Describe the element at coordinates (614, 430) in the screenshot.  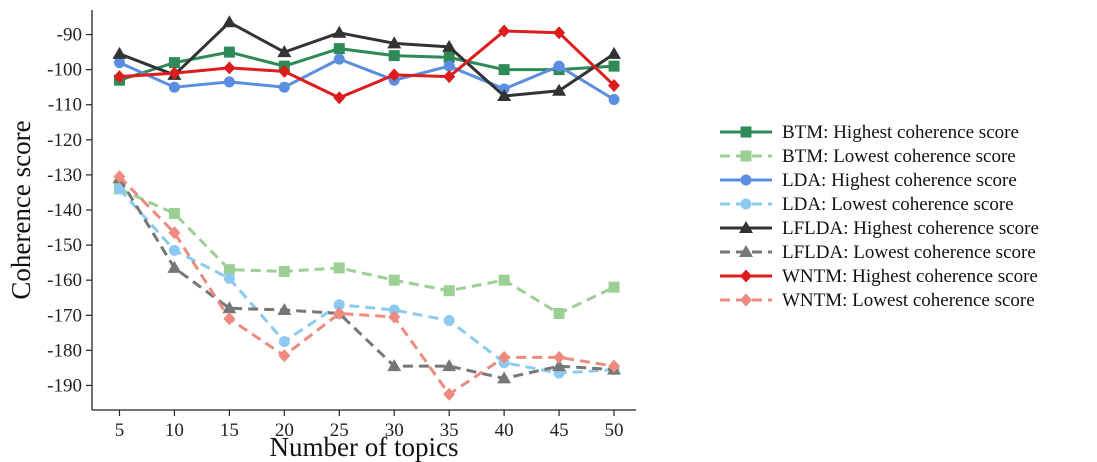
I see `x-tick-label: 50` at that location.